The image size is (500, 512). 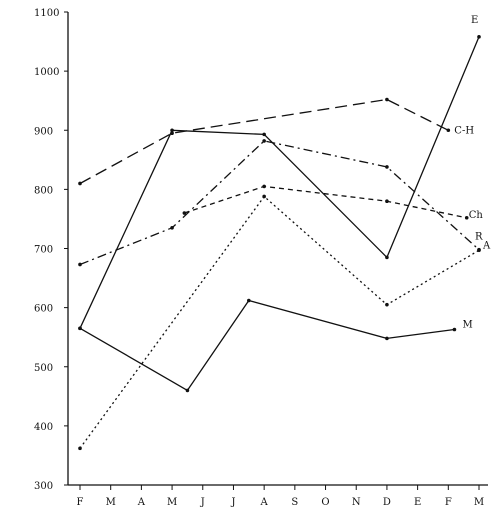 What do you see at coordinates (417, 502) in the screenshot?
I see `x-tick-label: E` at bounding box center [417, 502].